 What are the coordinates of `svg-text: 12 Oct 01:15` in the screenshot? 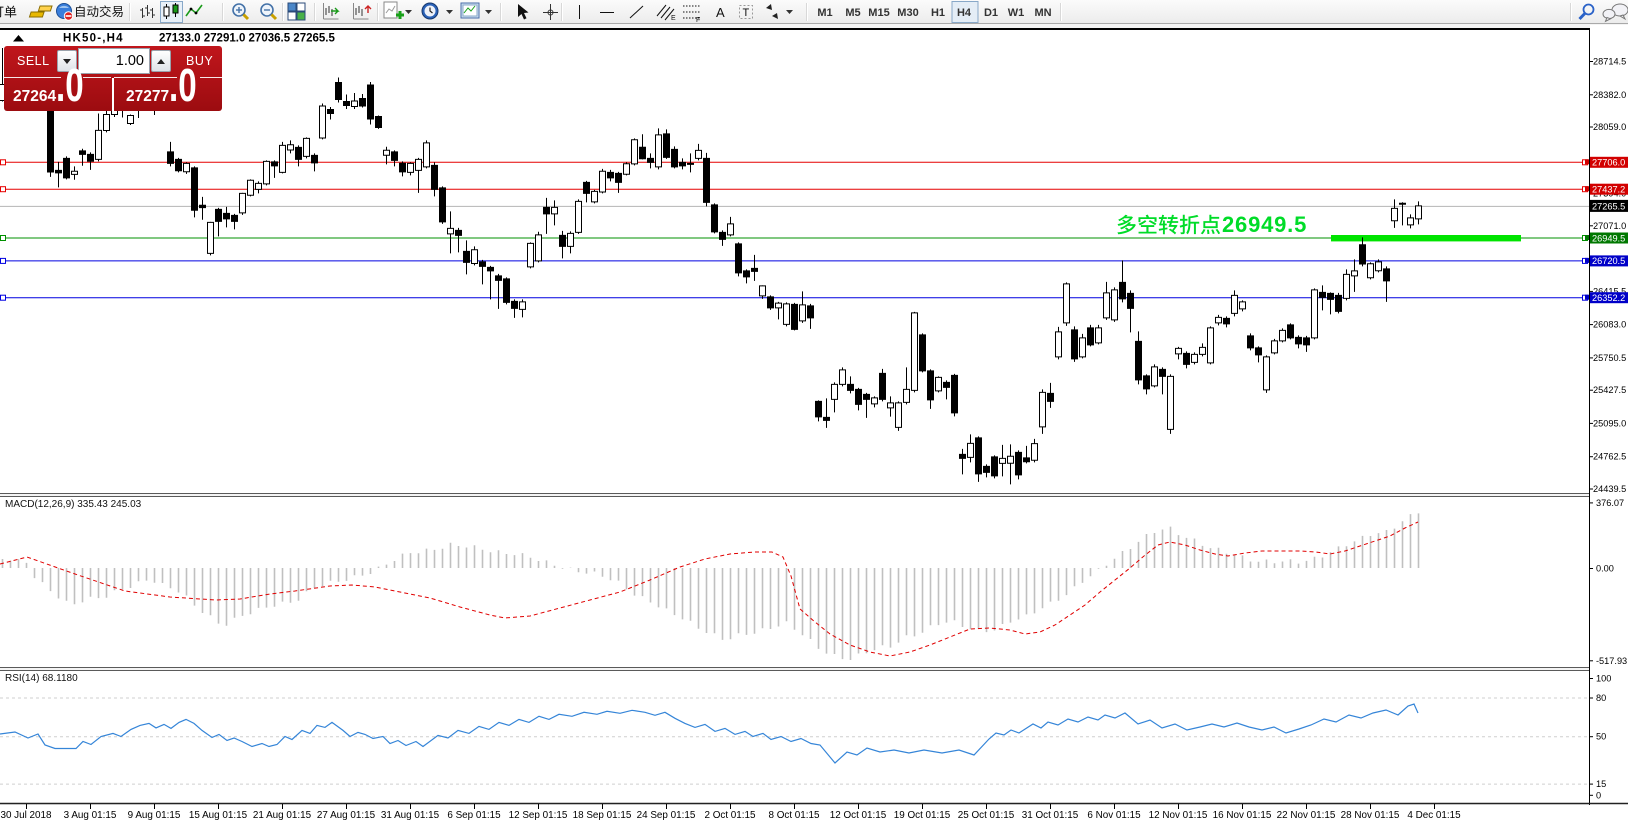 It's located at (858, 815).